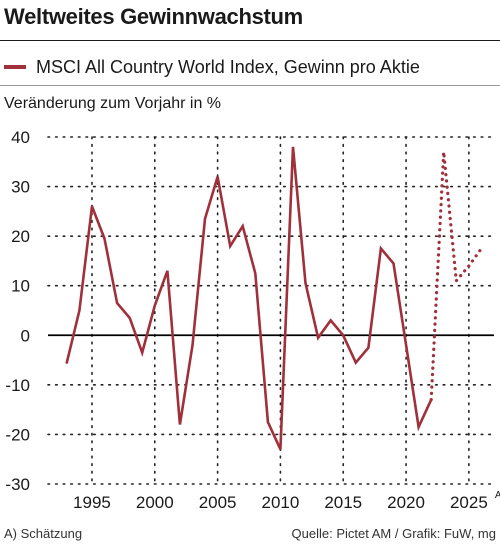 Image resolution: width=500 pixels, height=545 pixels. What do you see at coordinates (17, 385) in the screenshot?
I see `y-tick-label: -10` at bounding box center [17, 385].